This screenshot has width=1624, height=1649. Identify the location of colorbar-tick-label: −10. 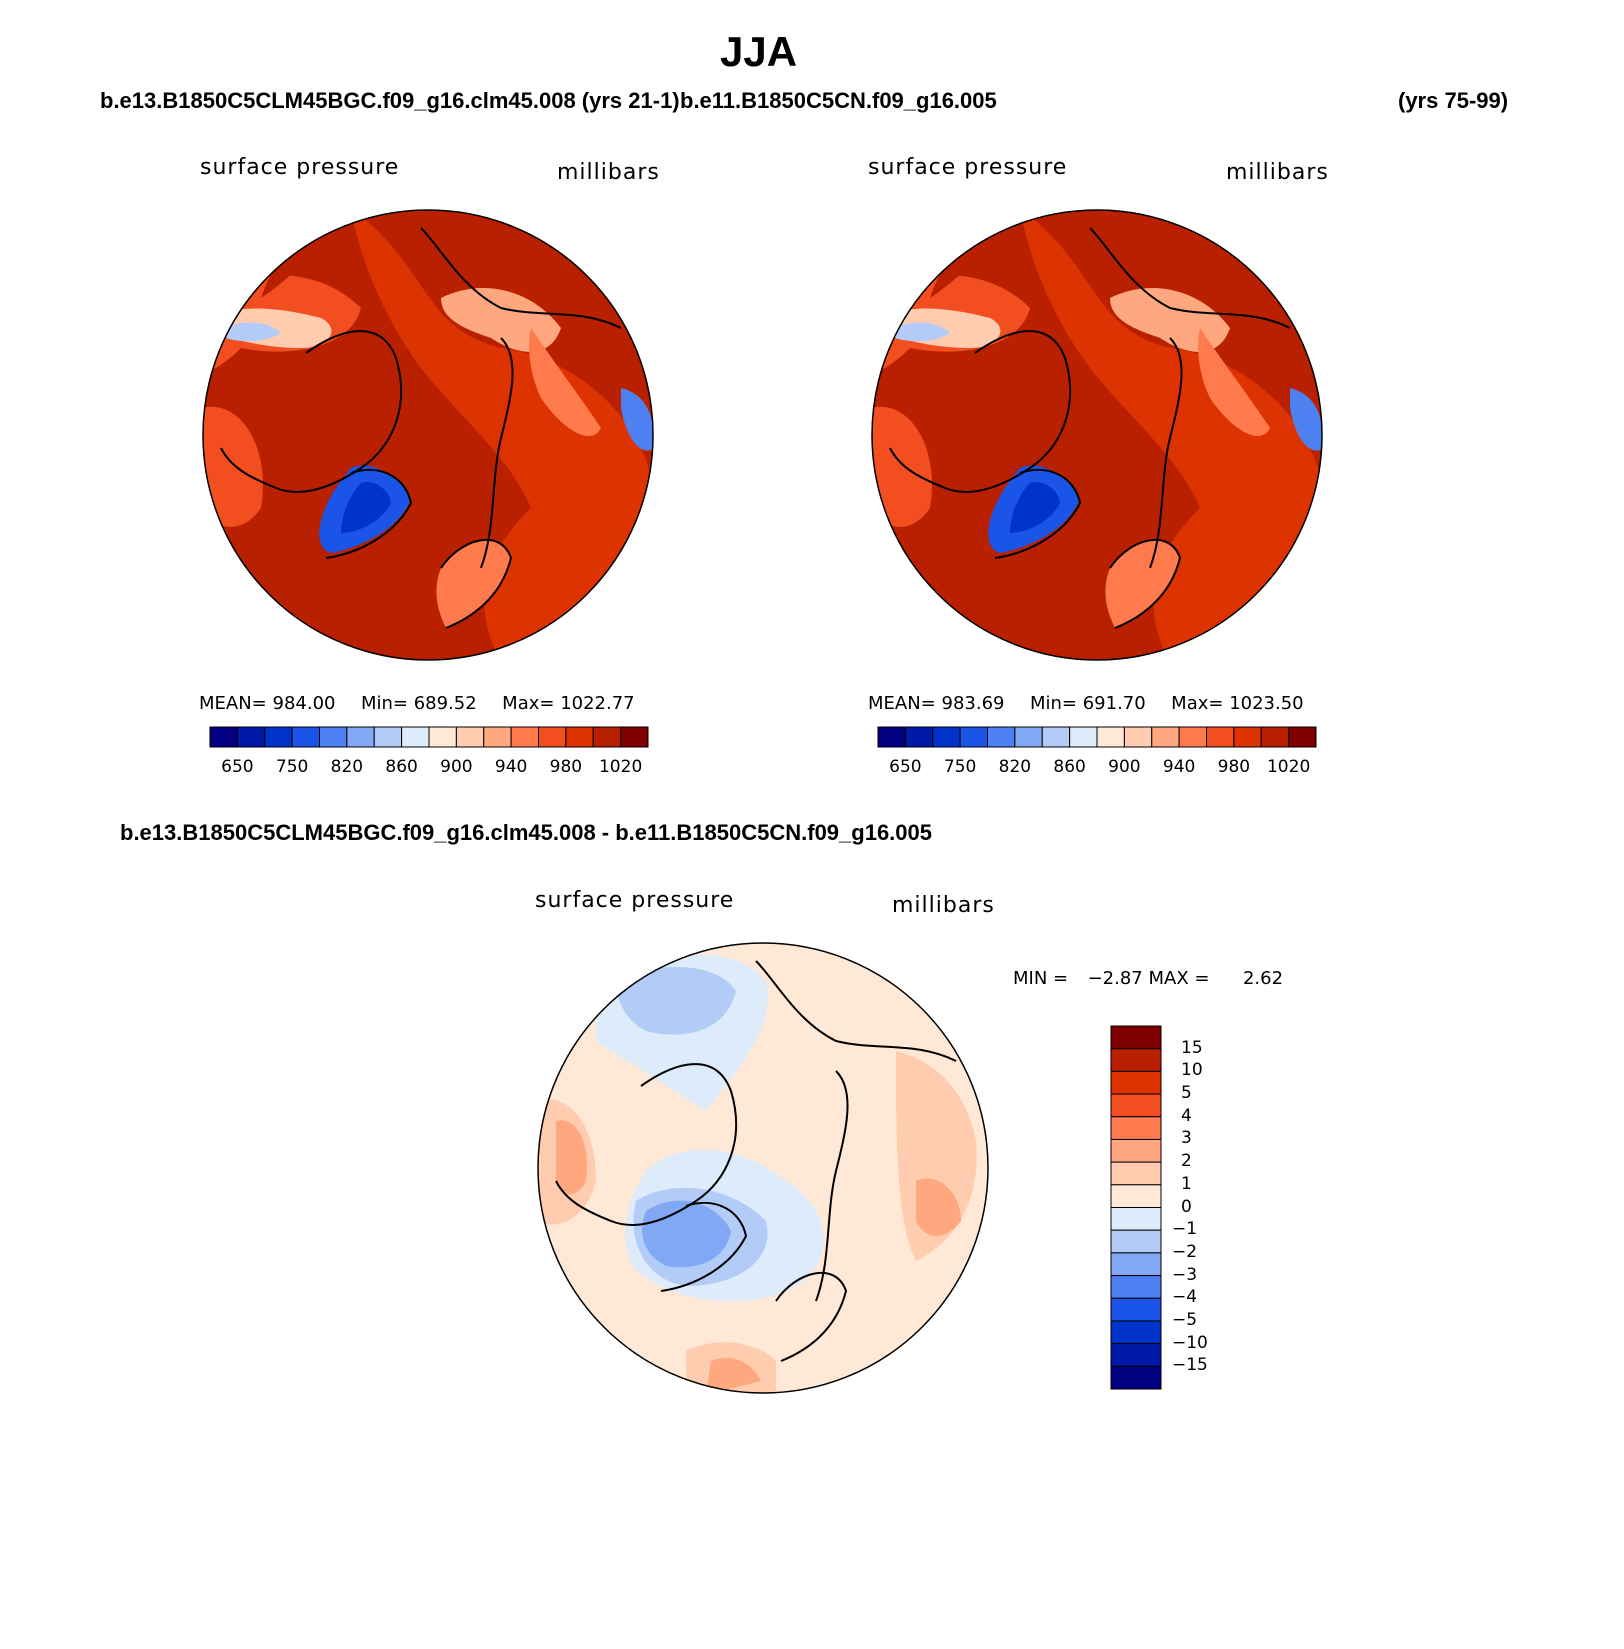
(1190, 1342).